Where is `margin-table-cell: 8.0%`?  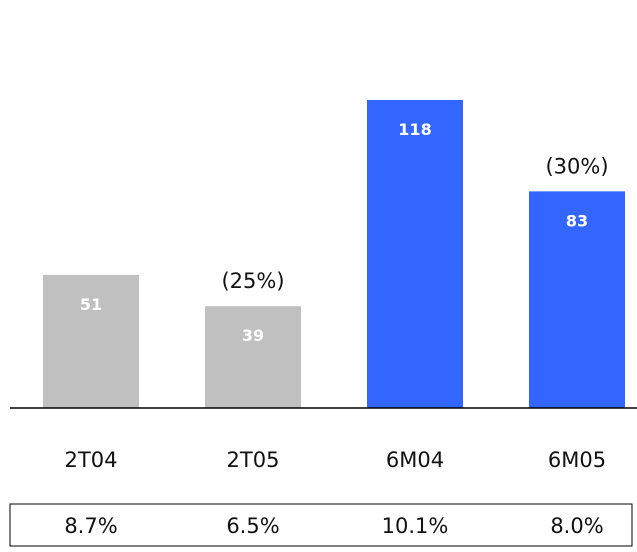 margin-table-cell: 8.0% is located at coordinates (576, 526).